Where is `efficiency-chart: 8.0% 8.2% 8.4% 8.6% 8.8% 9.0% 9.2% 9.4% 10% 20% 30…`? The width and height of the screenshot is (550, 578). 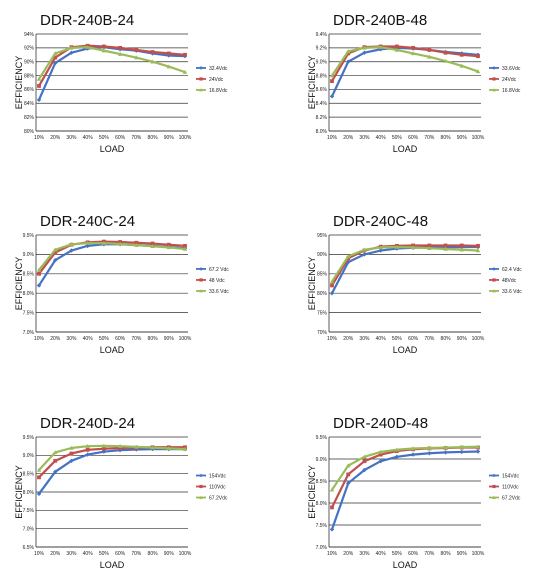 efficiency-chart: 8.0% 8.2% 8.4% 8.6% 8.8% 9.0% 9.2% 9.4% 10% 20% 30… is located at coordinates (414, 93).